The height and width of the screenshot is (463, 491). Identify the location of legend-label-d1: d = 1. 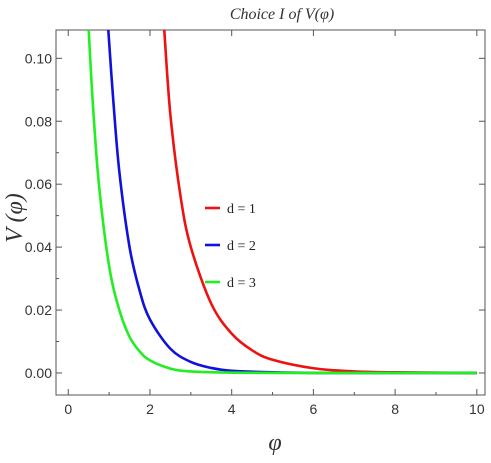
(241, 209).